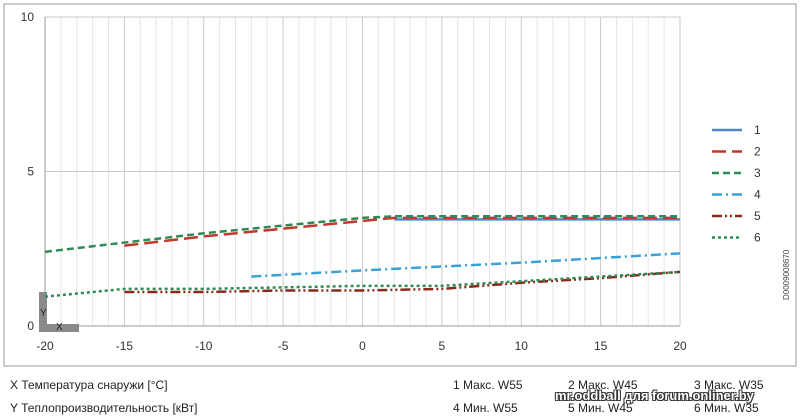  I want to click on axis-marker-vertical, so click(43, 312).